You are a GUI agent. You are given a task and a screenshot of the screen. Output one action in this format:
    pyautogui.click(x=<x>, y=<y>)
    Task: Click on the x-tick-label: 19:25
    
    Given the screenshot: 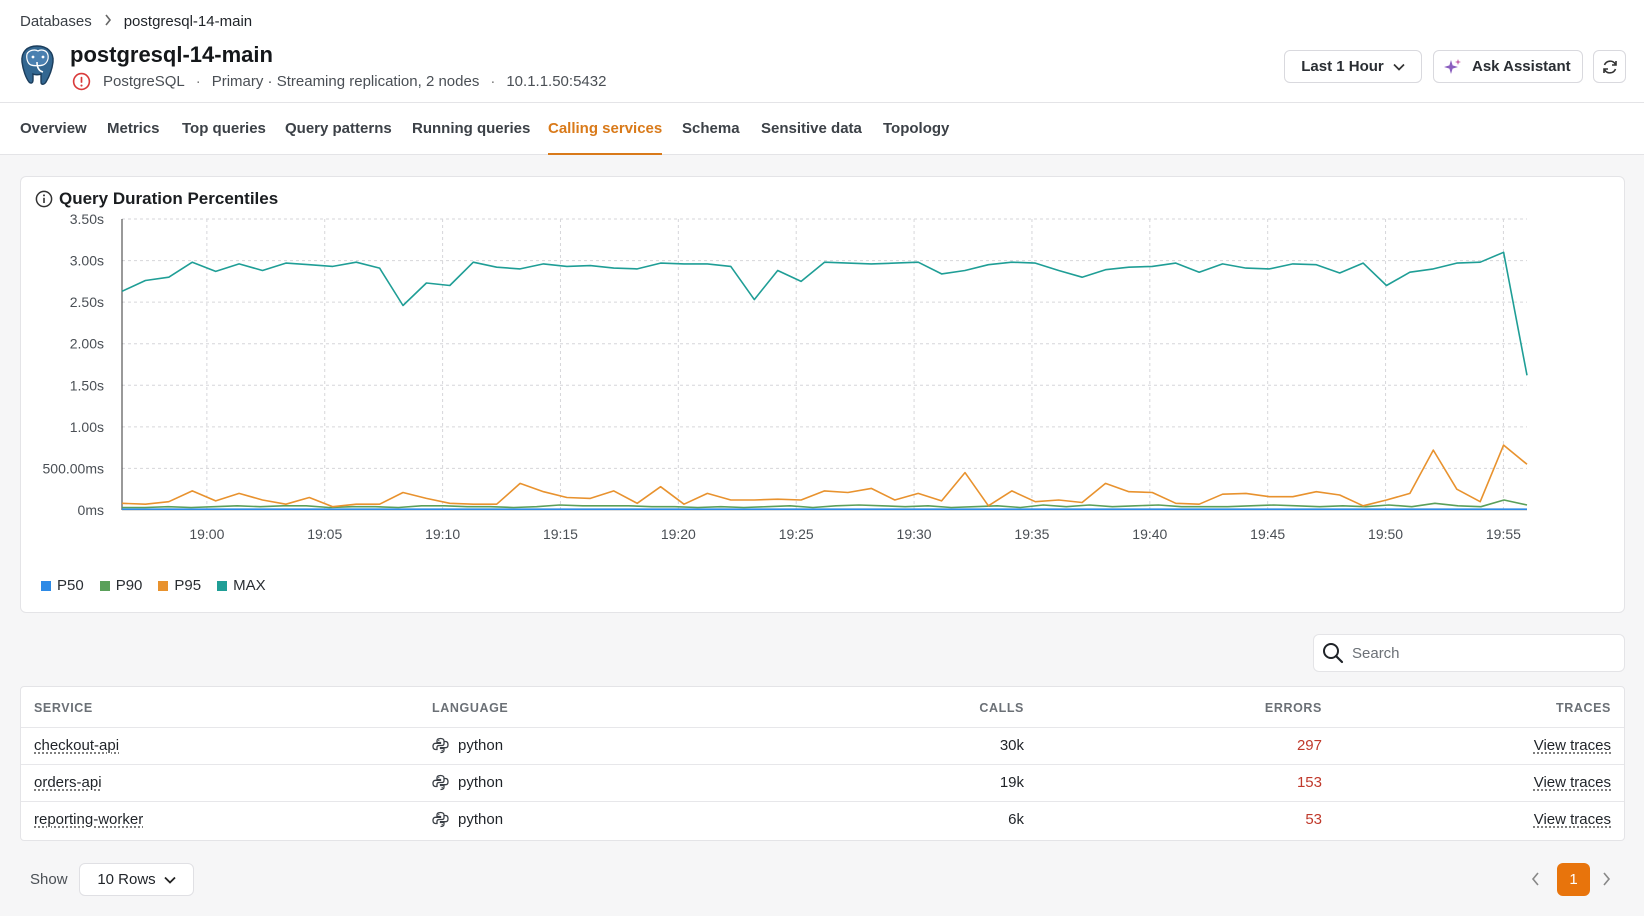 What is the action you would take?
    pyautogui.click(x=796, y=534)
    